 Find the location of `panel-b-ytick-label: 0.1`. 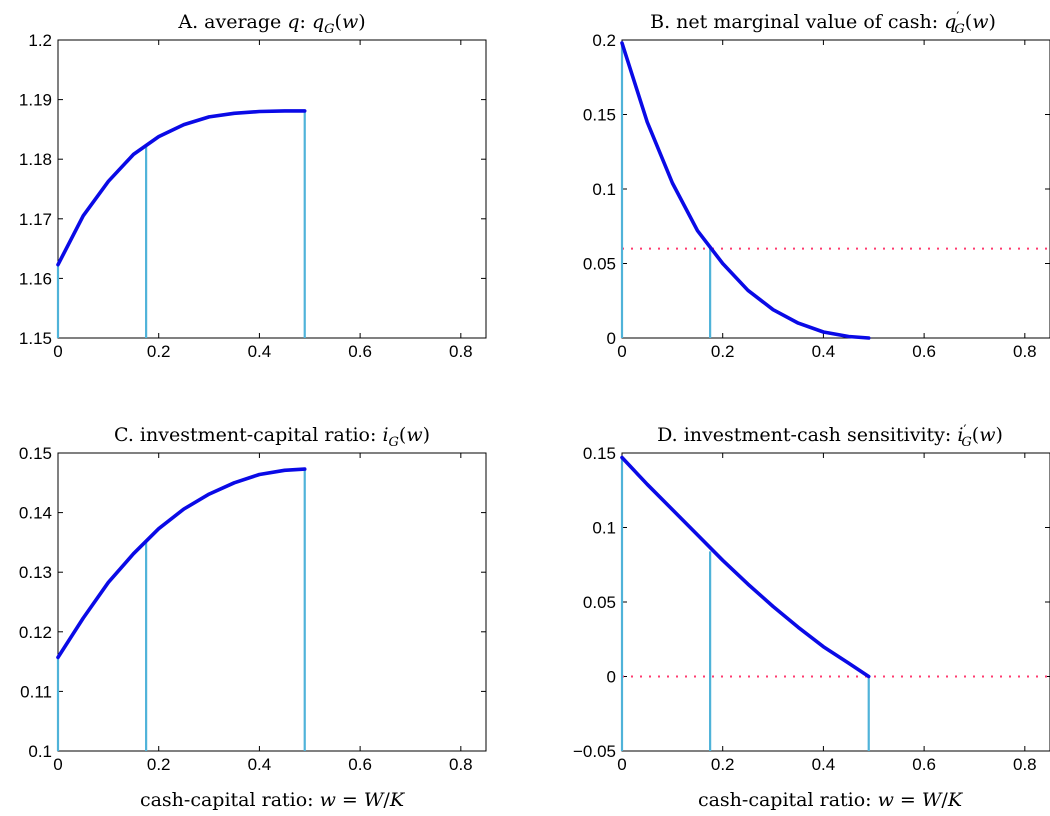

panel-b-ytick-label: 0.1 is located at coordinates (604, 189).